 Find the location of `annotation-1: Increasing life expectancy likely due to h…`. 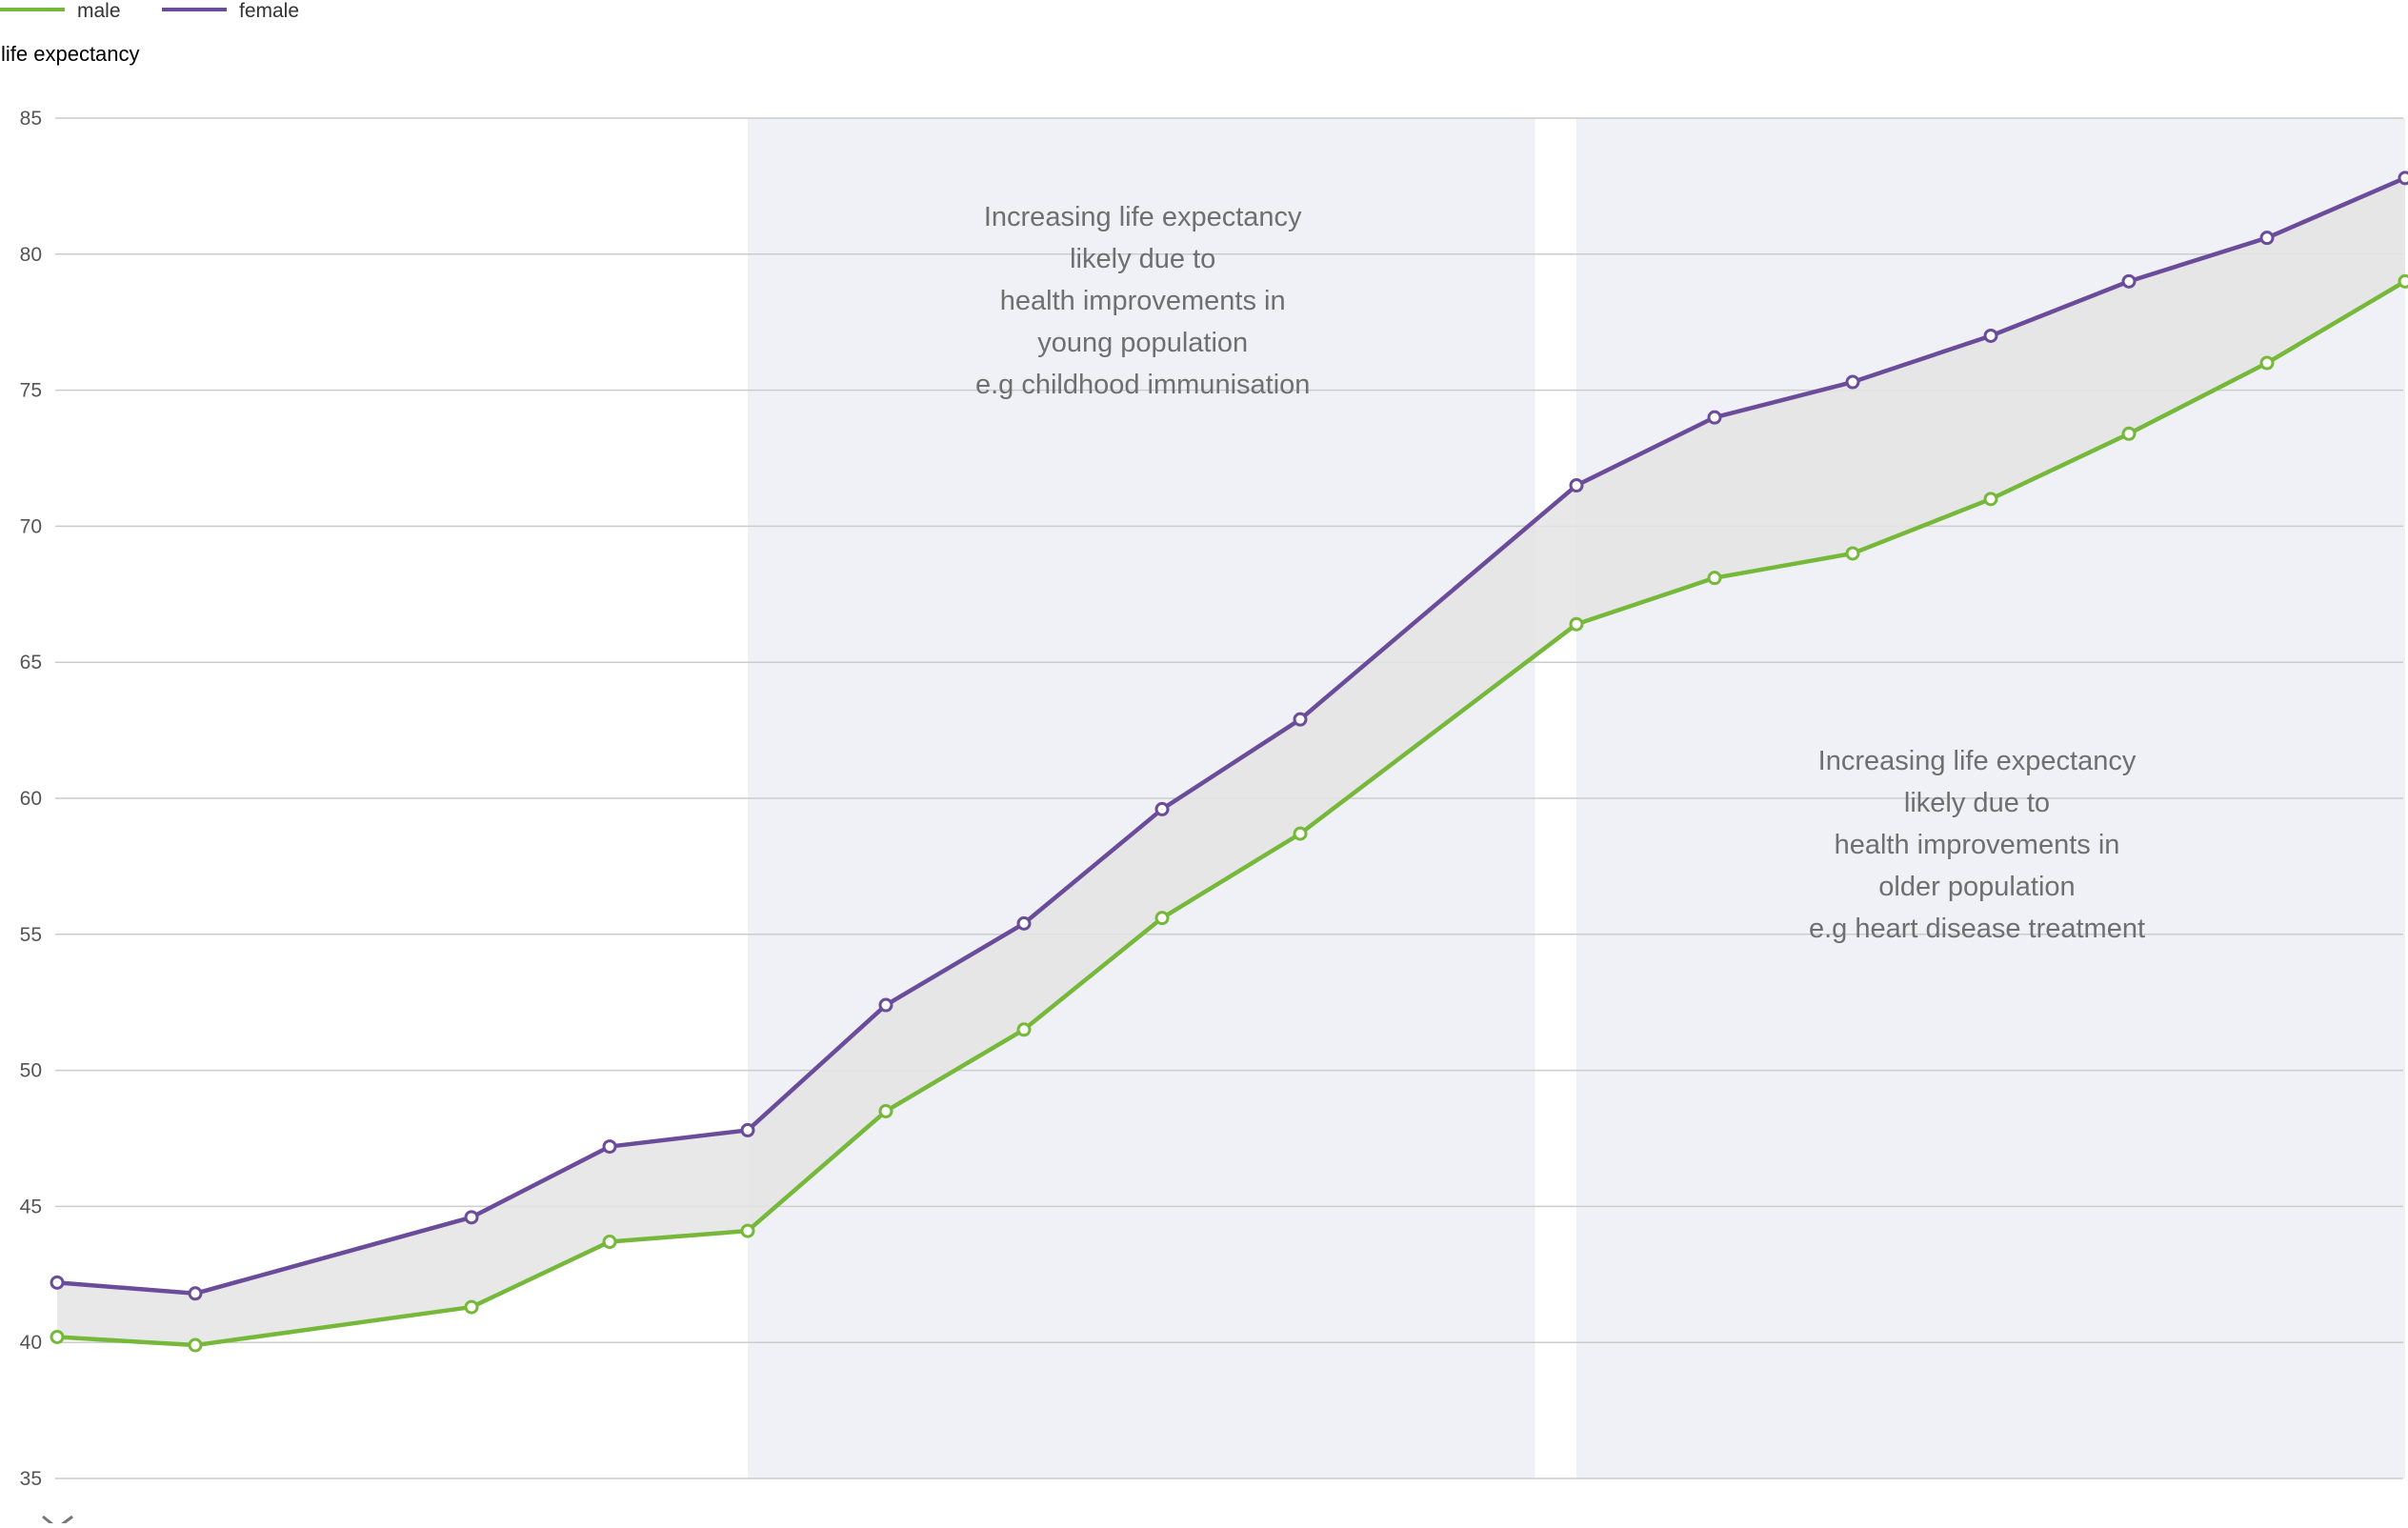

annotation-1: Increasing life expectancy likely due to h… is located at coordinates (1142, 301).